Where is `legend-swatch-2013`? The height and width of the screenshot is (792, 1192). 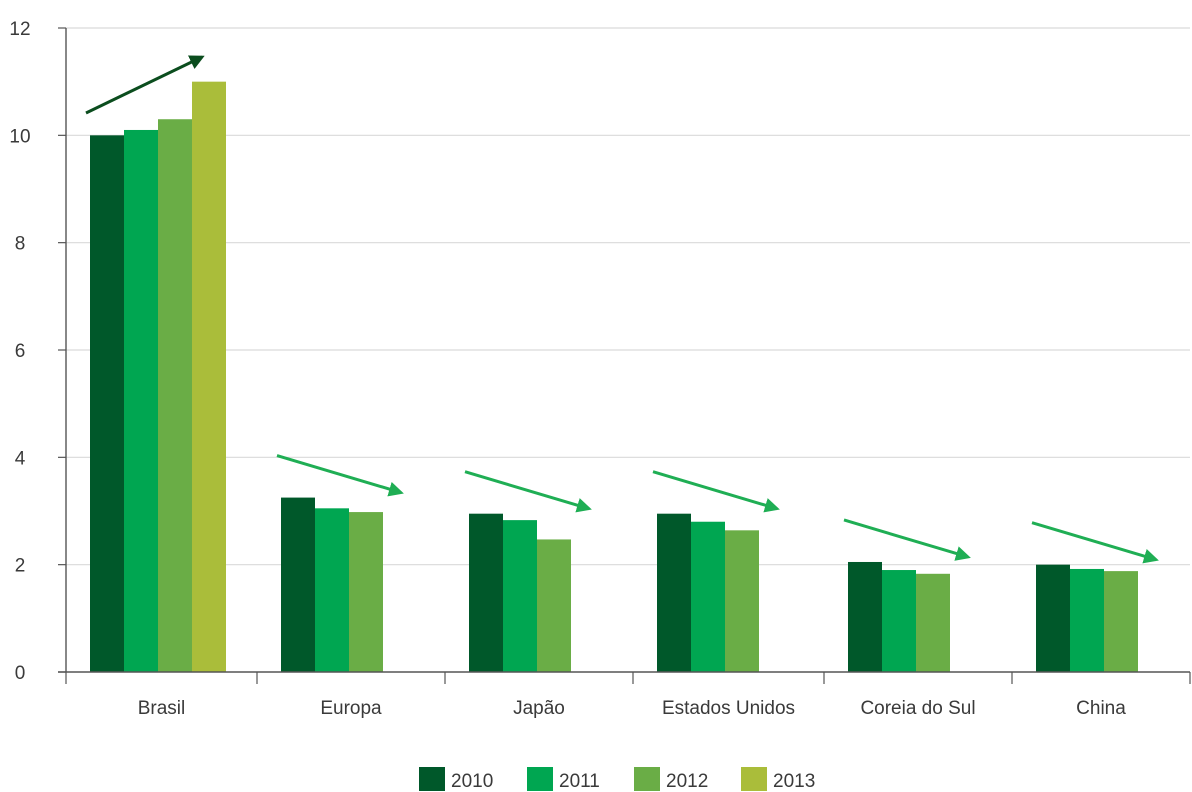 legend-swatch-2013 is located at coordinates (754, 779).